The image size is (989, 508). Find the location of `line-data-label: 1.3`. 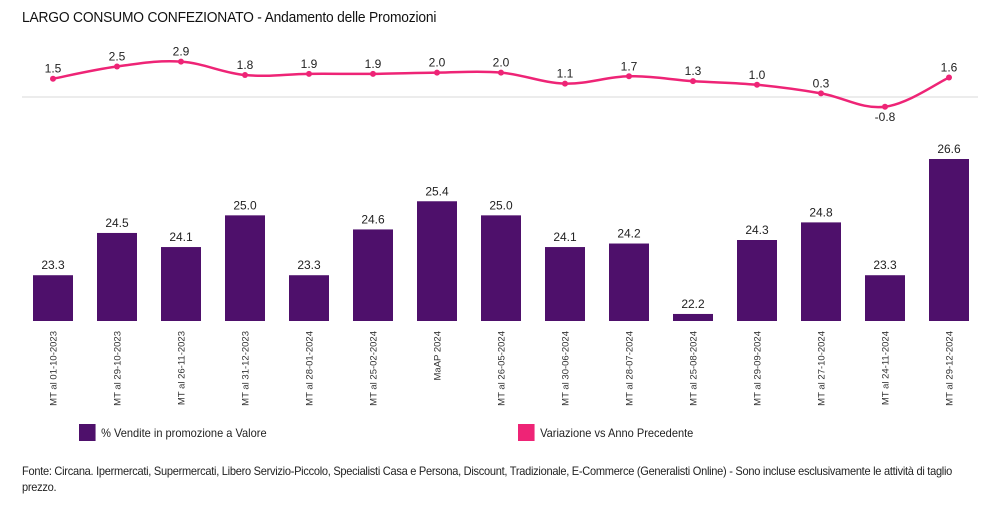

line-data-label: 1.3 is located at coordinates (693, 71).